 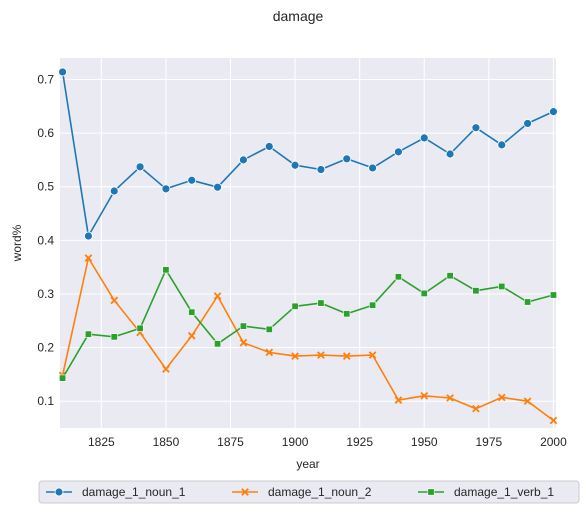 I want to click on y-tick-label: 0.1, so click(x=45, y=401).